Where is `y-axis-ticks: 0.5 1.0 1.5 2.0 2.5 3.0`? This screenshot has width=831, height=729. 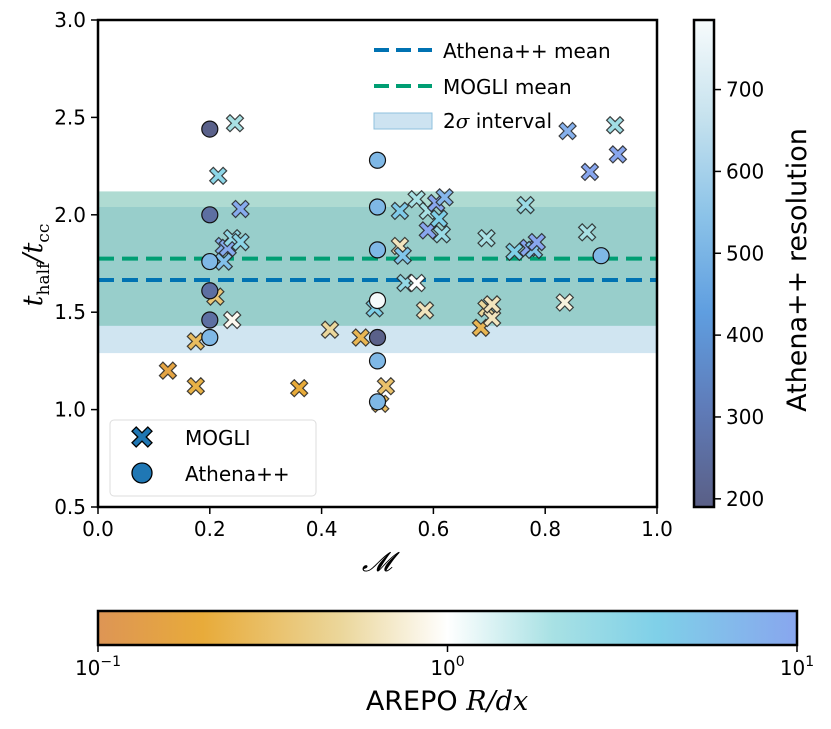
y-axis-ticks: 0.5 1.0 1.5 2.0 2.5 3.0 is located at coordinates (76, 263).